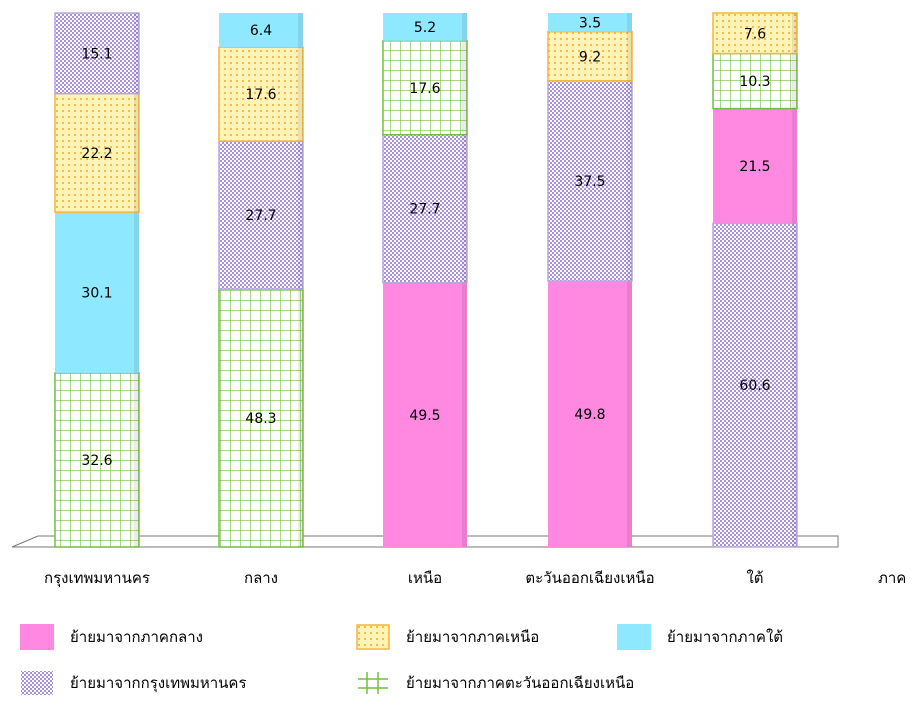  Describe the element at coordinates (892, 578) in the screenshot. I see `x-axis-title: ภาค` at that location.